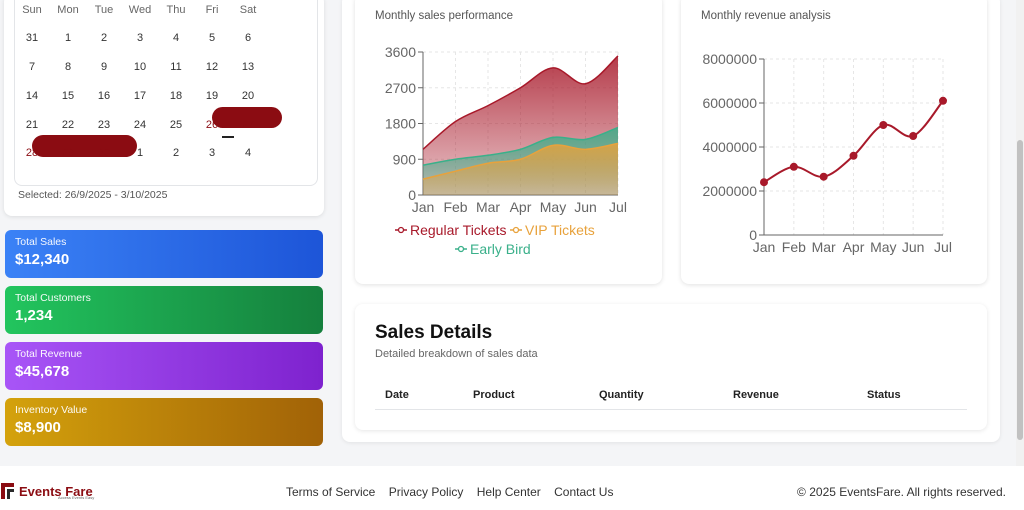 This screenshot has height=510, width=1024. Describe the element at coordinates (494, 395) in the screenshot. I see `column-header-product: Product` at that location.